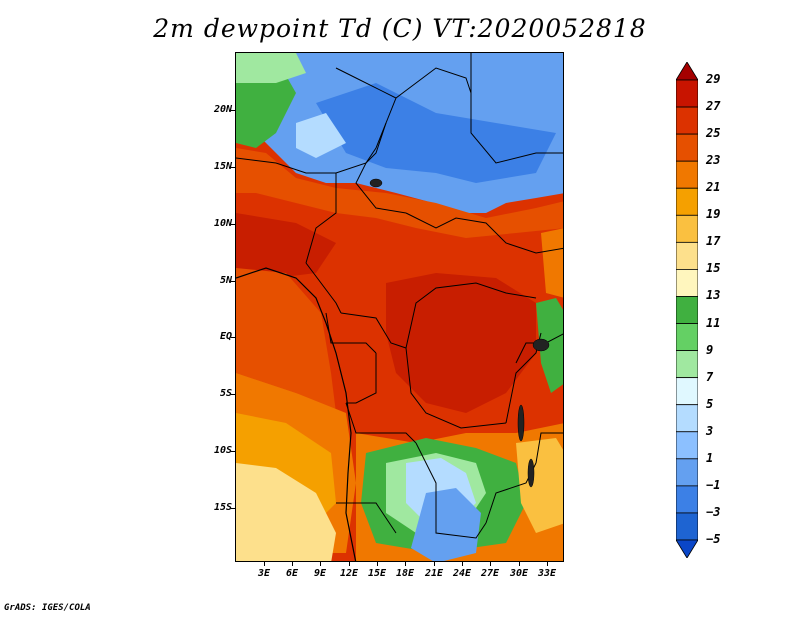 This screenshot has width=800, height=618. What do you see at coordinates (713, 79) in the screenshot?
I see `colorbar-label: 29` at bounding box center [713, 79].